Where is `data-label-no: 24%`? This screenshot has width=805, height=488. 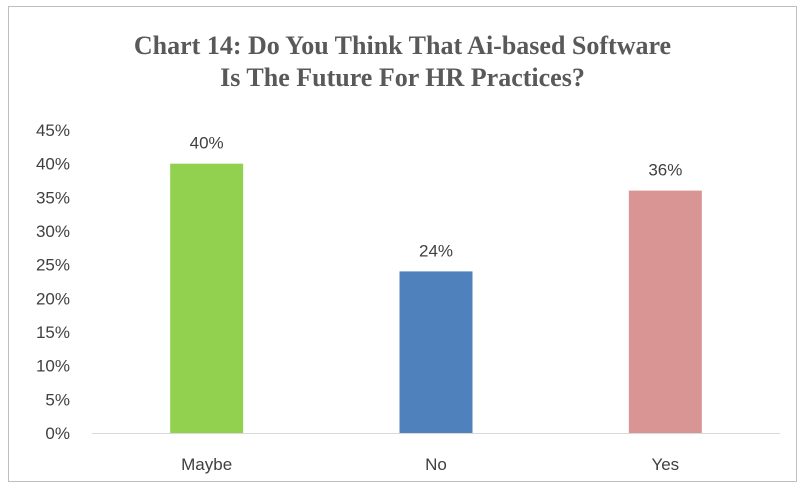
data-label-no: 24% is located at coordinates (436, 250).